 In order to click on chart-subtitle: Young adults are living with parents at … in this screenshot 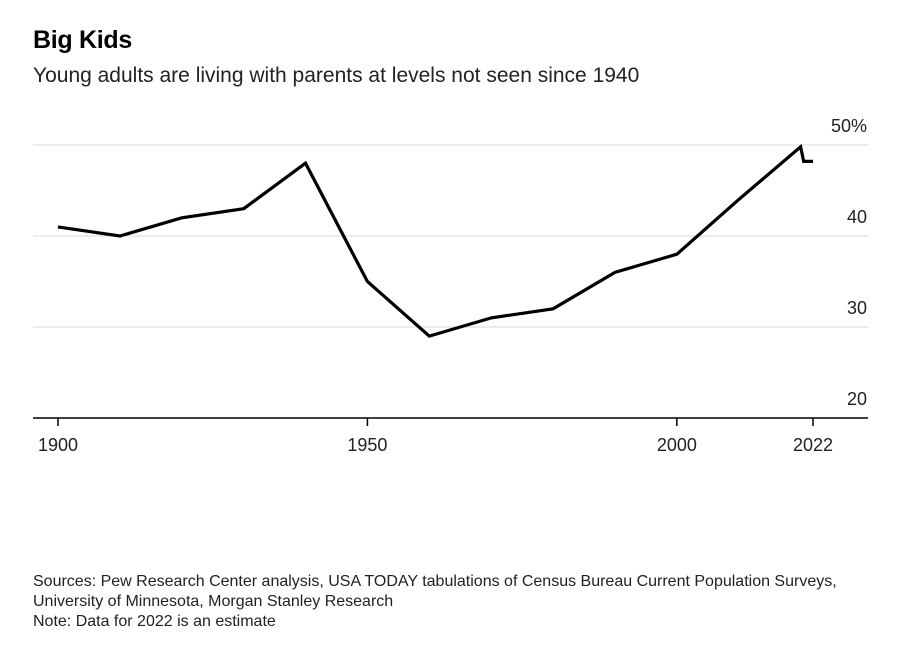, I will do `click(336, 75)`.